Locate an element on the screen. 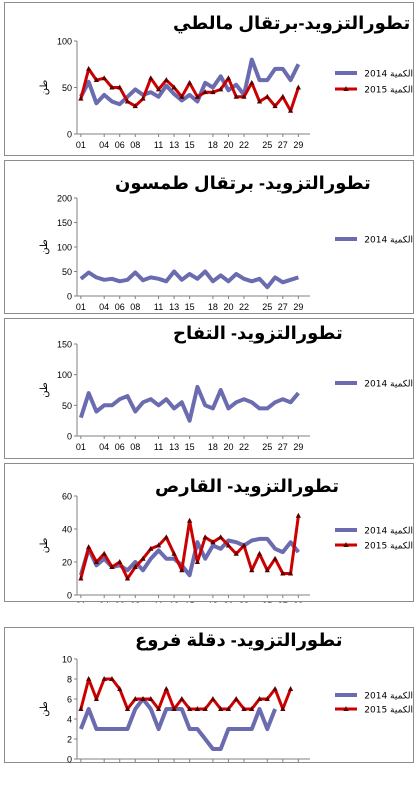 The image size is (420, 789). y-tick-label: 50 is located at coordinates (67, 406).